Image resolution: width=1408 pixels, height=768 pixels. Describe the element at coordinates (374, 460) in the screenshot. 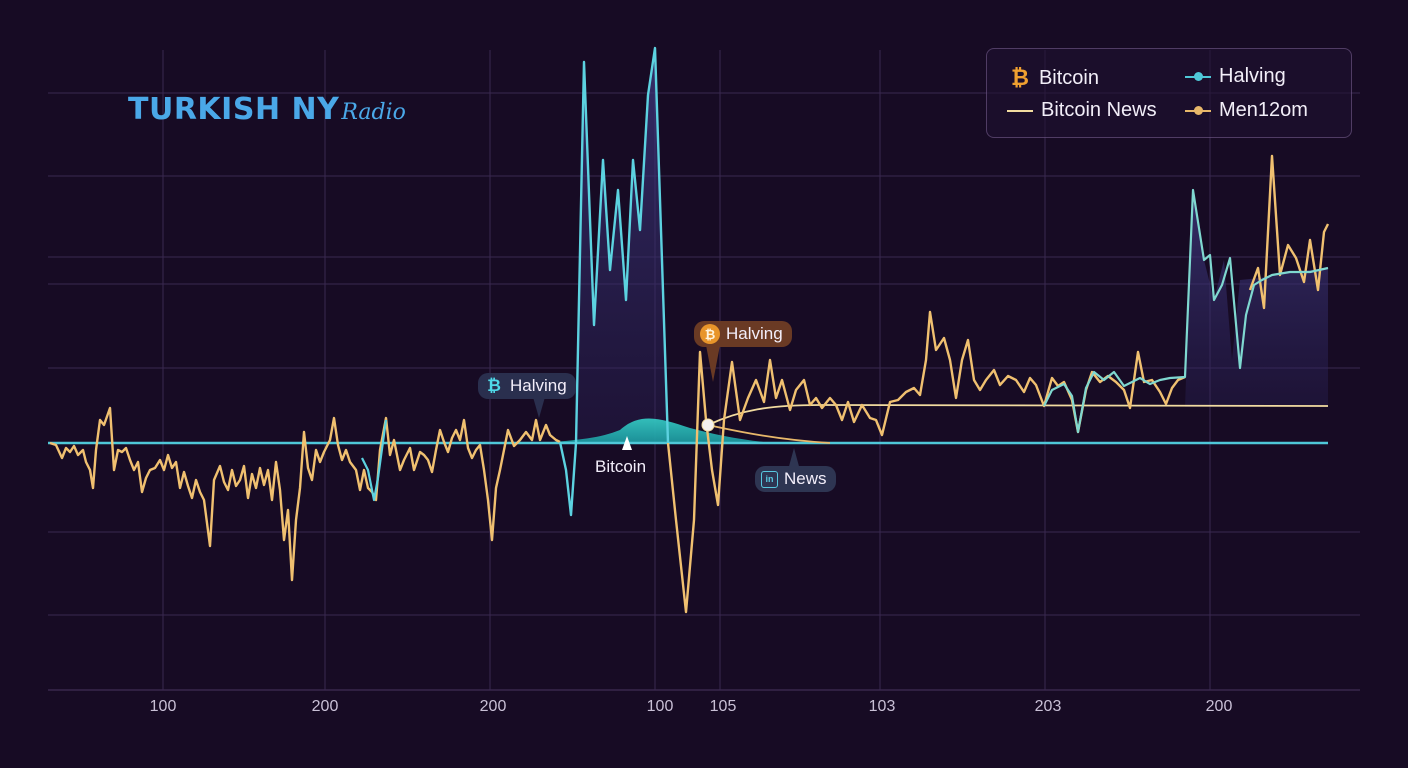

I see `halving-series-dip` at that location.